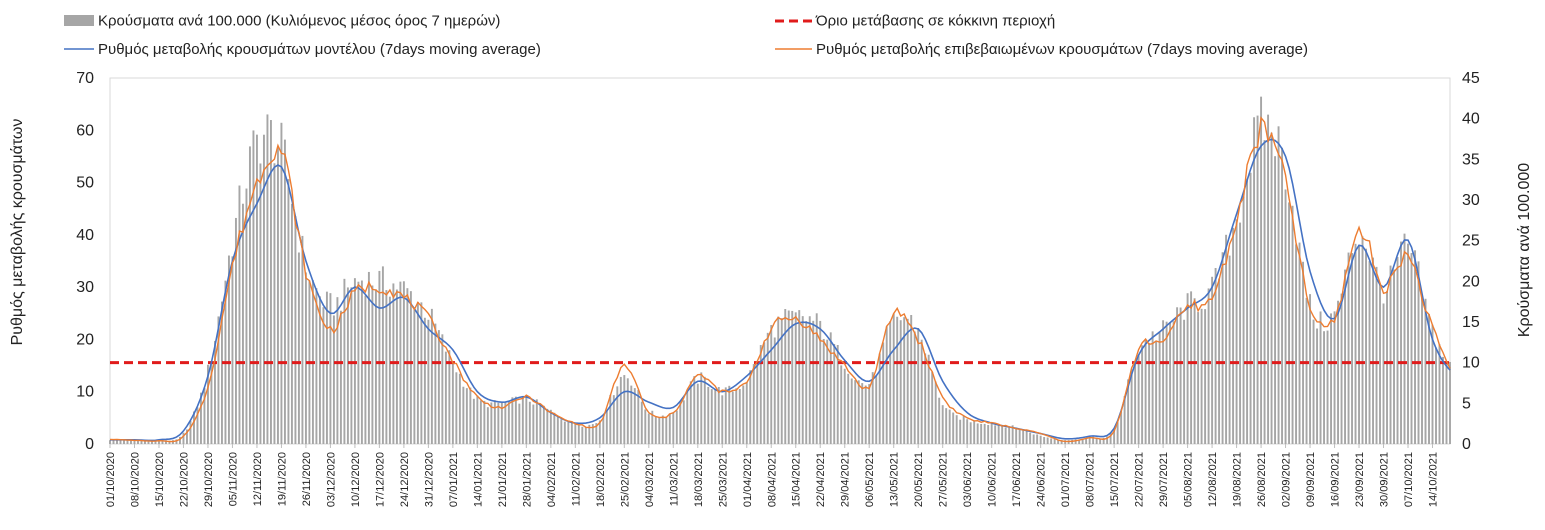 Image resolution: width=1545 pixels, height=530 pixels. What do you see at coordinates (1471, 119) in the screenshot?
I see `right-tick-label: 40` at bounding box center [1471, 119].